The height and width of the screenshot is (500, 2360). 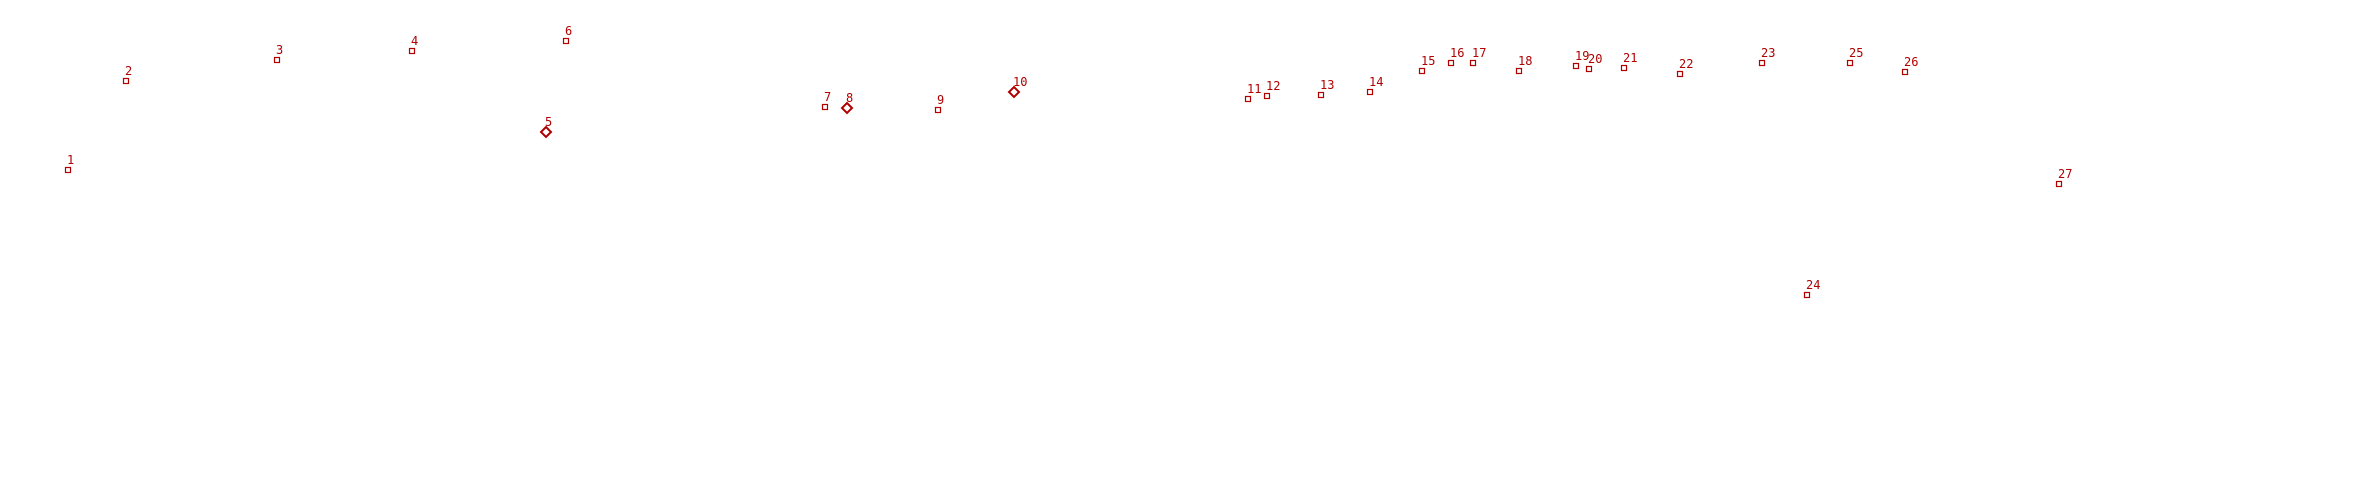 I want to click on point-15: 15, so click(x=1426, y=64).